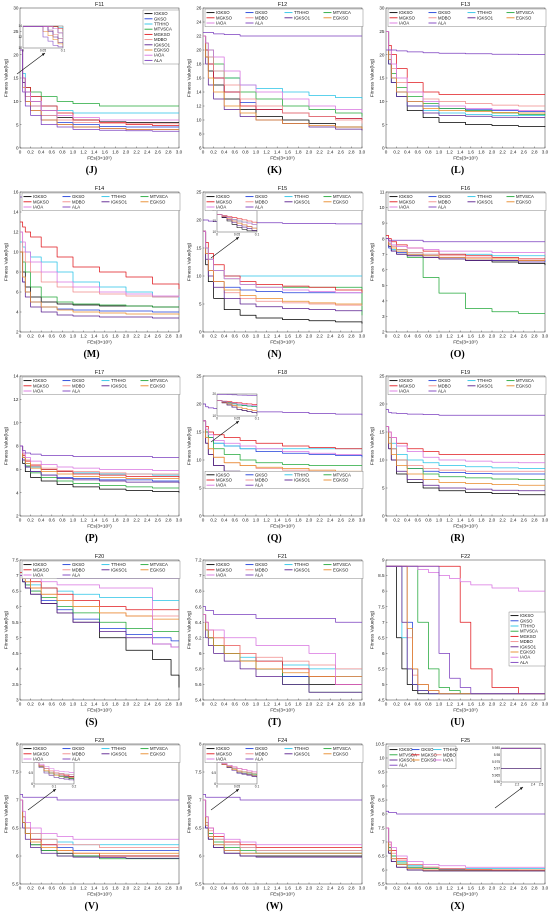  What do you see at coordinates (282, 435) in the screenshot?
I see `series-line-mgkso` at bounding box center [282, 435].